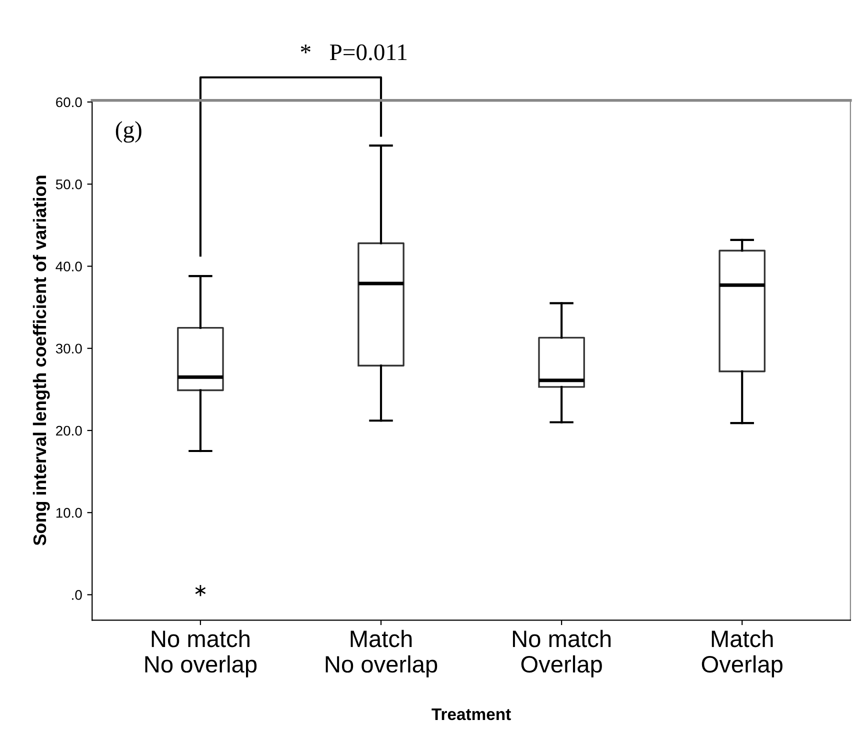  Describe the element at coordinates (129, 132) in the screenshot. I see `annotation: (g)` at that location.